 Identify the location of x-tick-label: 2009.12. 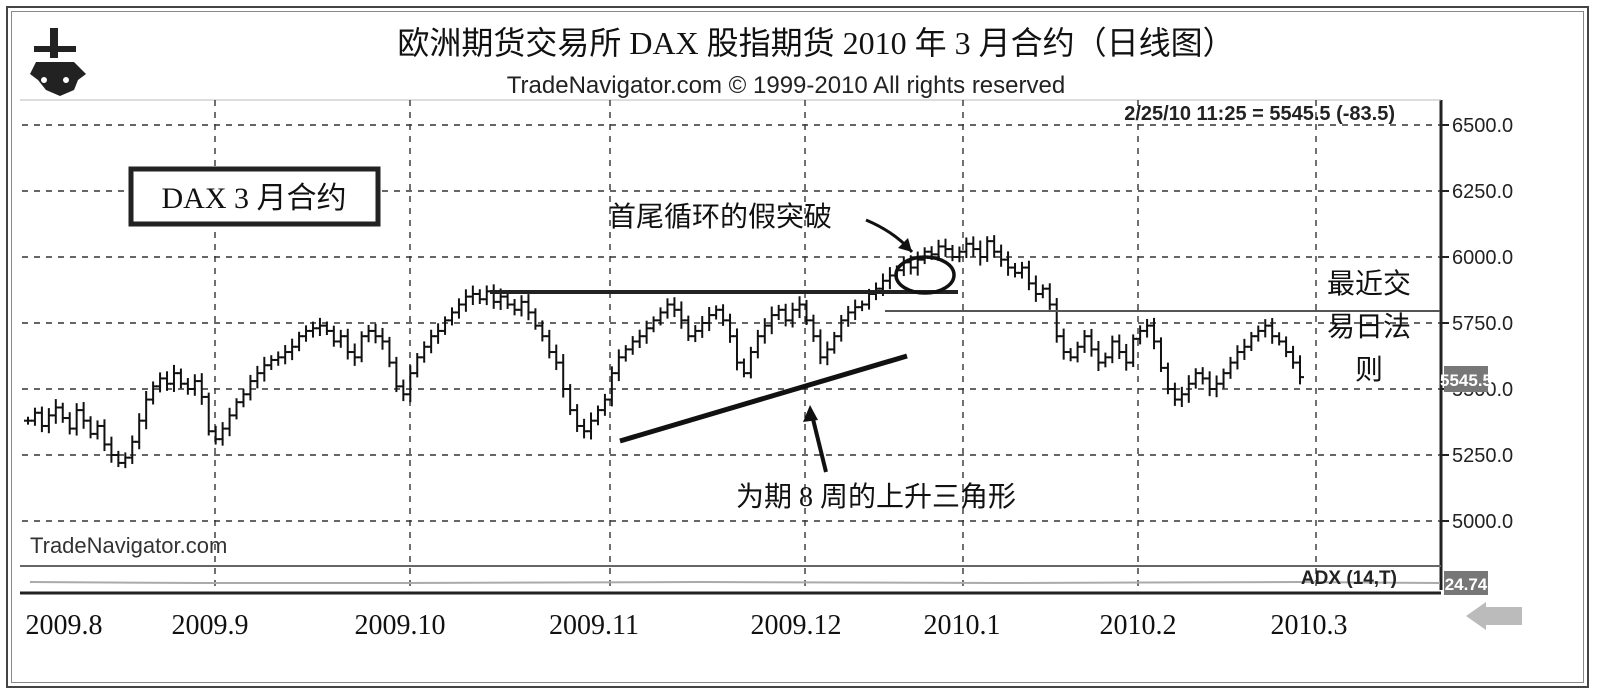
(796, 625).